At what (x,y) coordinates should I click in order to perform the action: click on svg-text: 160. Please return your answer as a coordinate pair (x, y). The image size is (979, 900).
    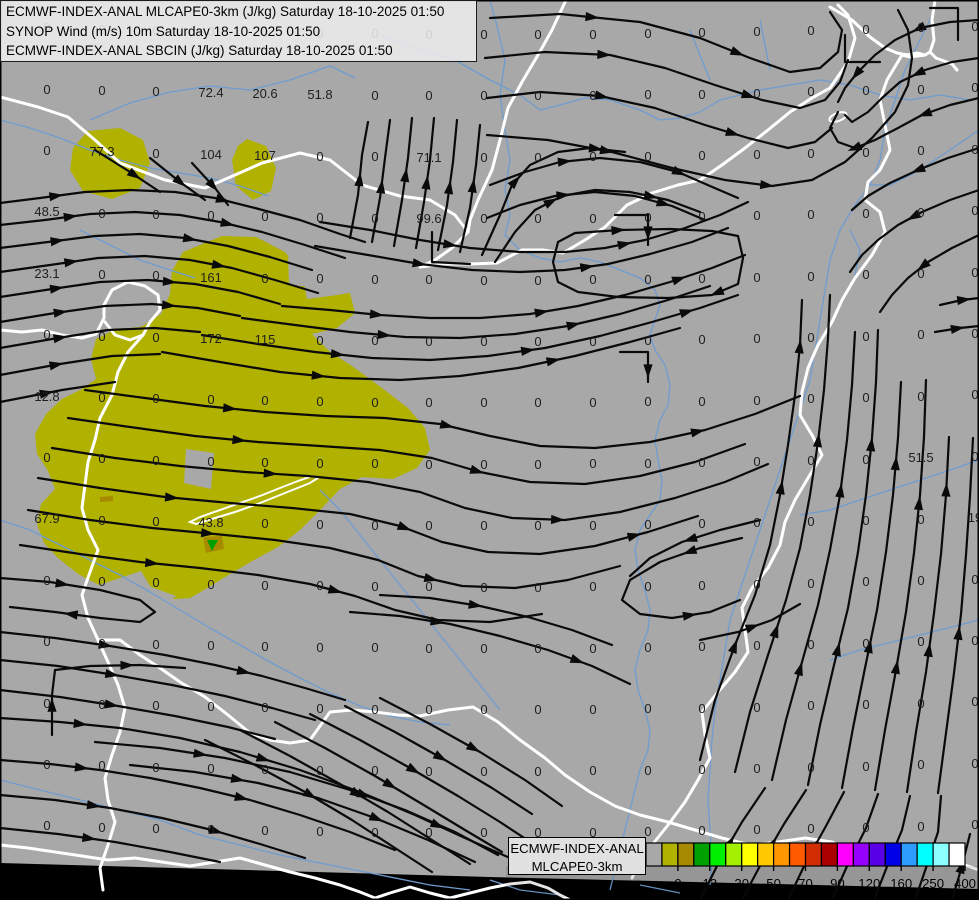
    Looking at the image, I should click on (901, 883).